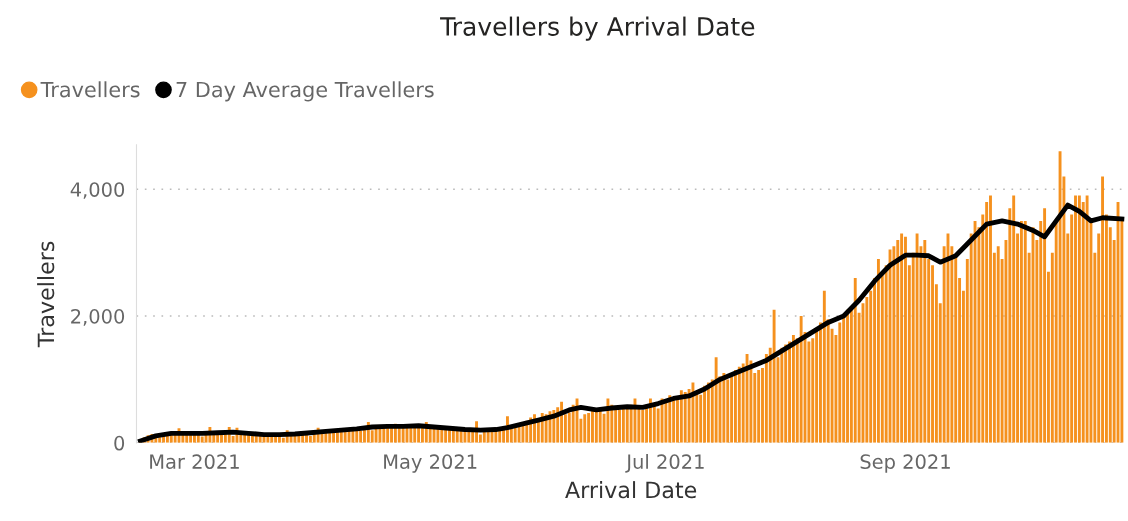 The height and width of the screenshot is (521, 1128). I want to click on x-tick-label: May 2021, so click(430, 463).